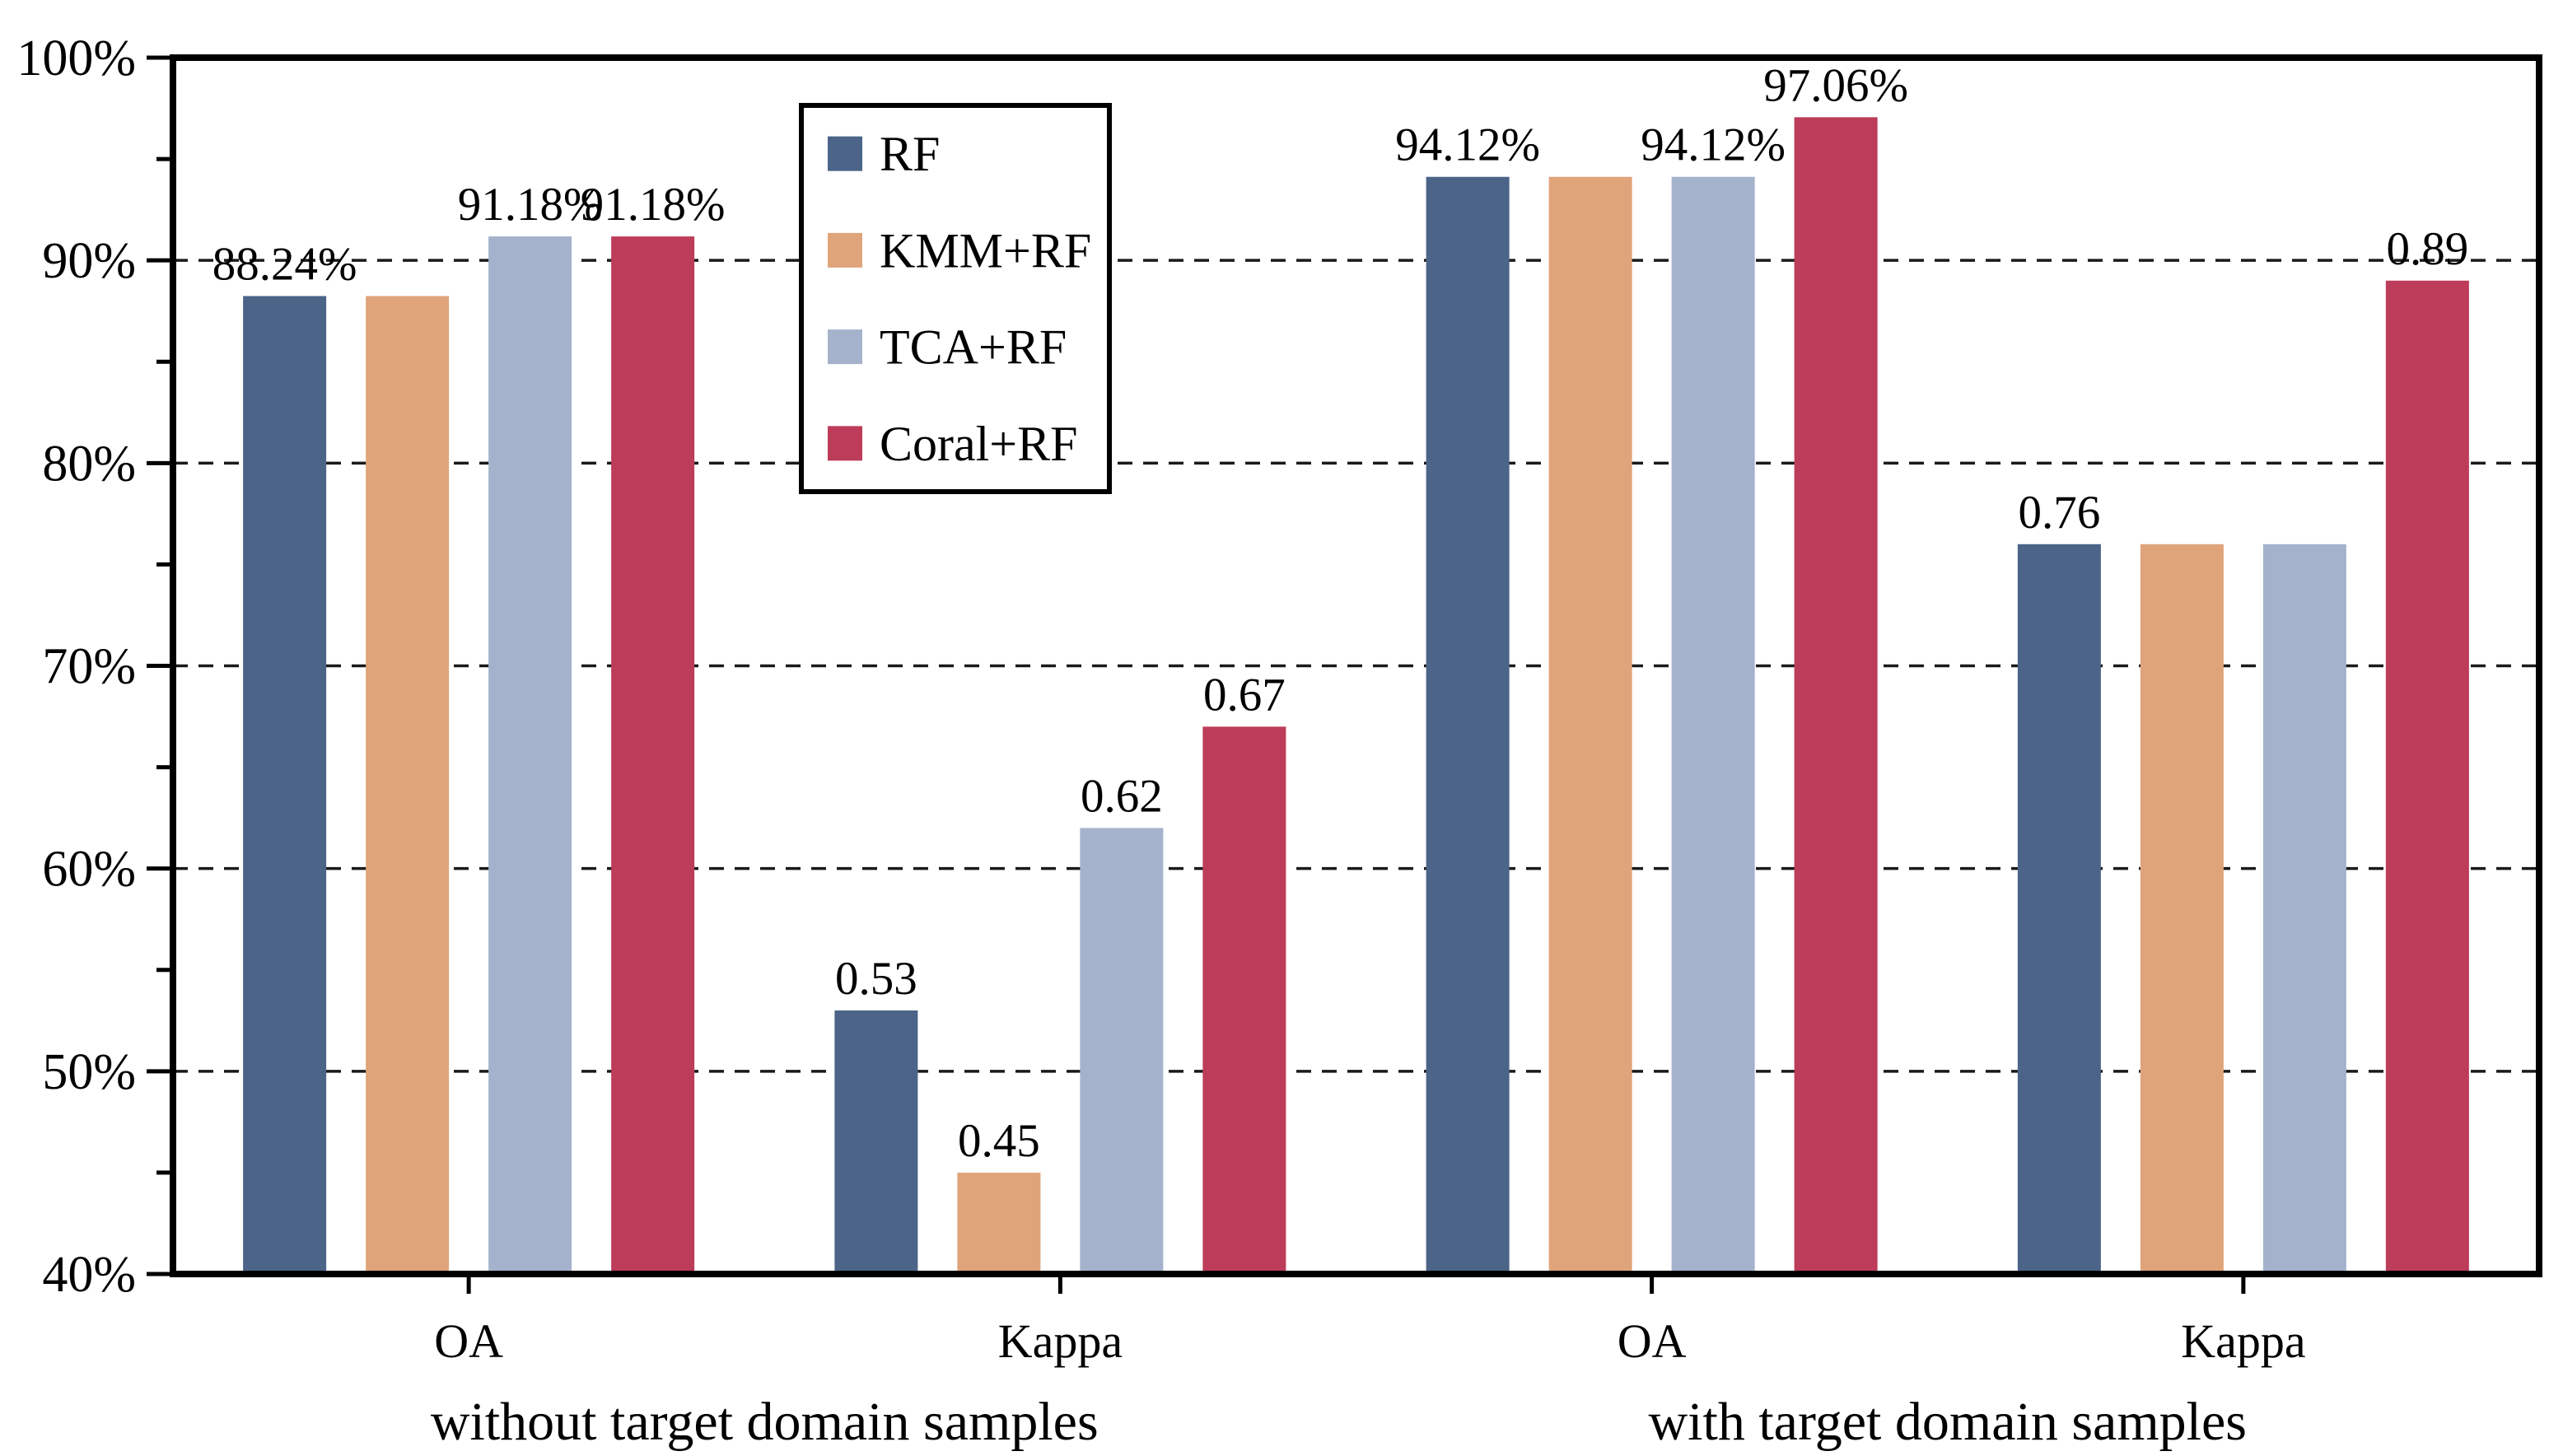 Image resolution: width=2563 pixels, height=1456 pixels. Describe the element at coordinates (765, 1422) in the screenshot. I see `section-label-0: without target domain samples` at that location.